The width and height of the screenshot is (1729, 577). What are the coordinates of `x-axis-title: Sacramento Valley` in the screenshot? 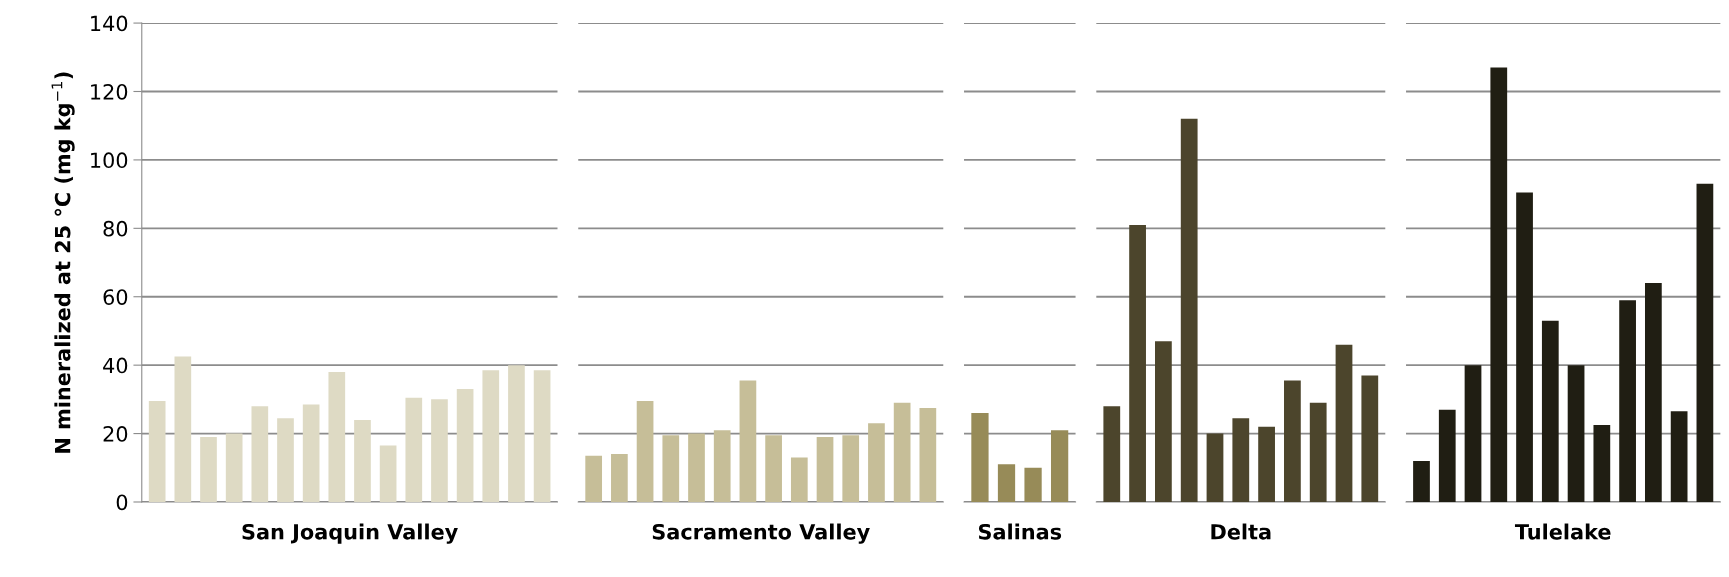 It's located at (761, 533).